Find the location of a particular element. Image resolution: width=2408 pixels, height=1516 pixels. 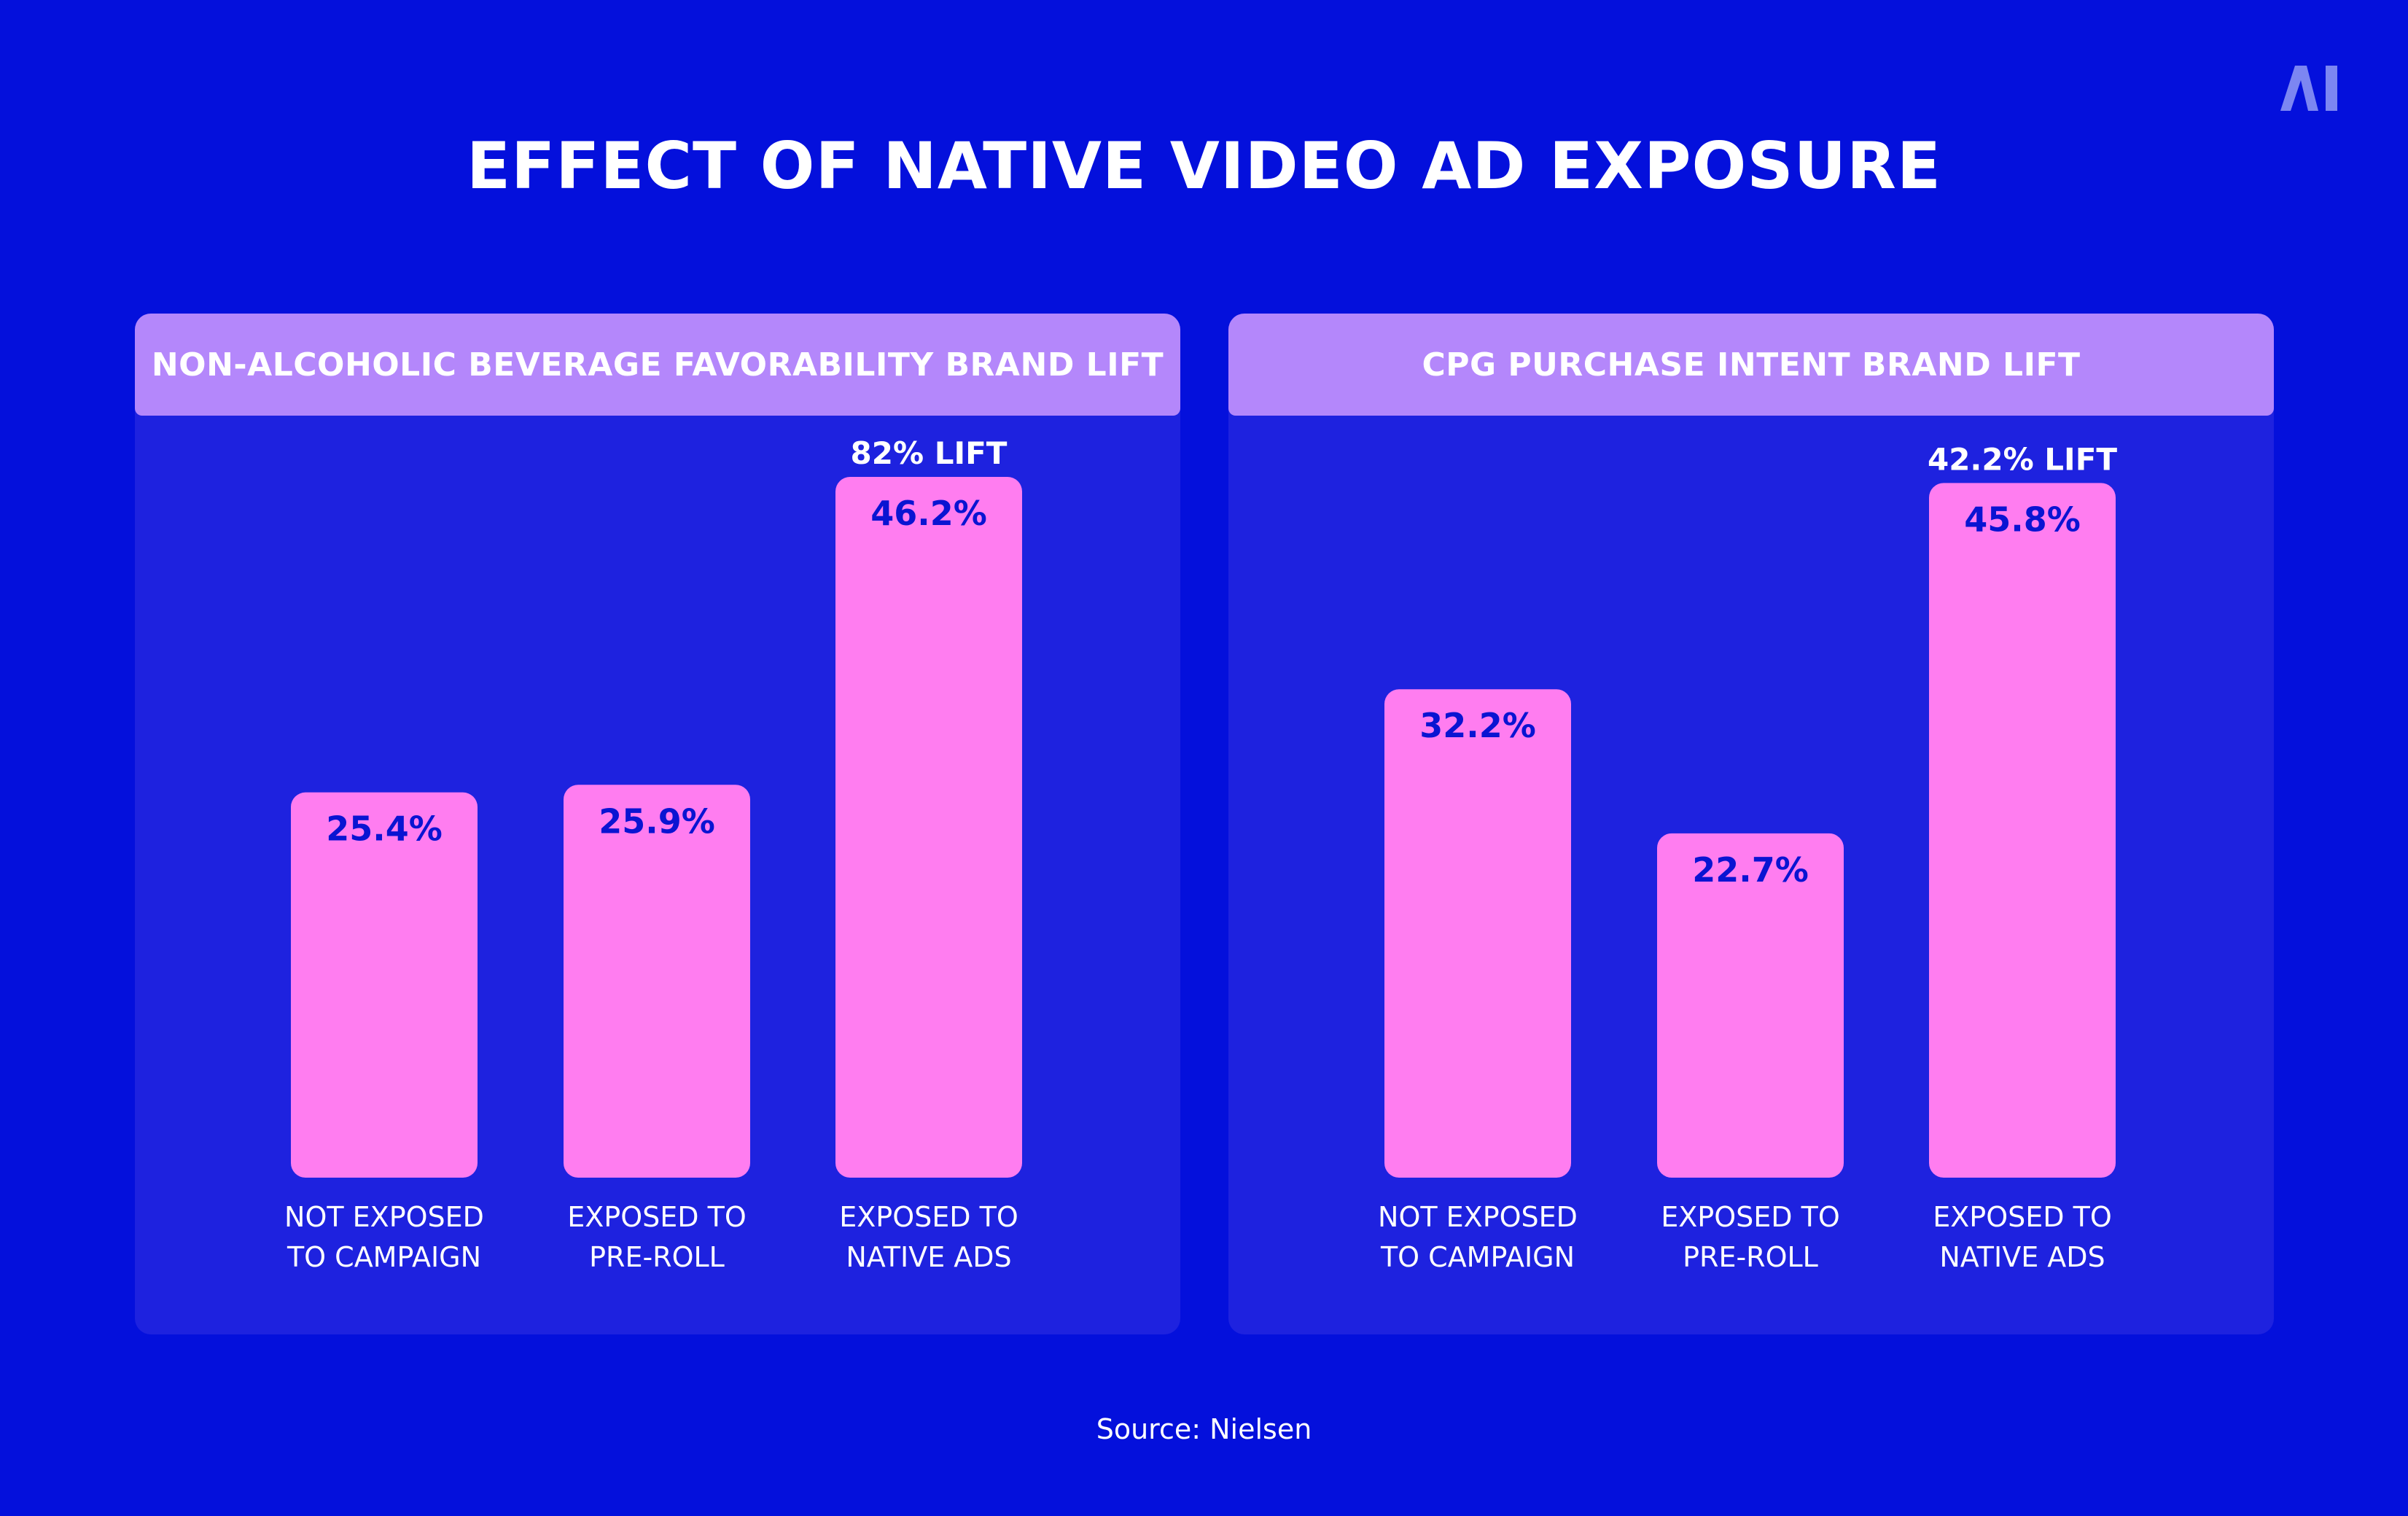

brand-logo is located at coordinates (2313, 88).